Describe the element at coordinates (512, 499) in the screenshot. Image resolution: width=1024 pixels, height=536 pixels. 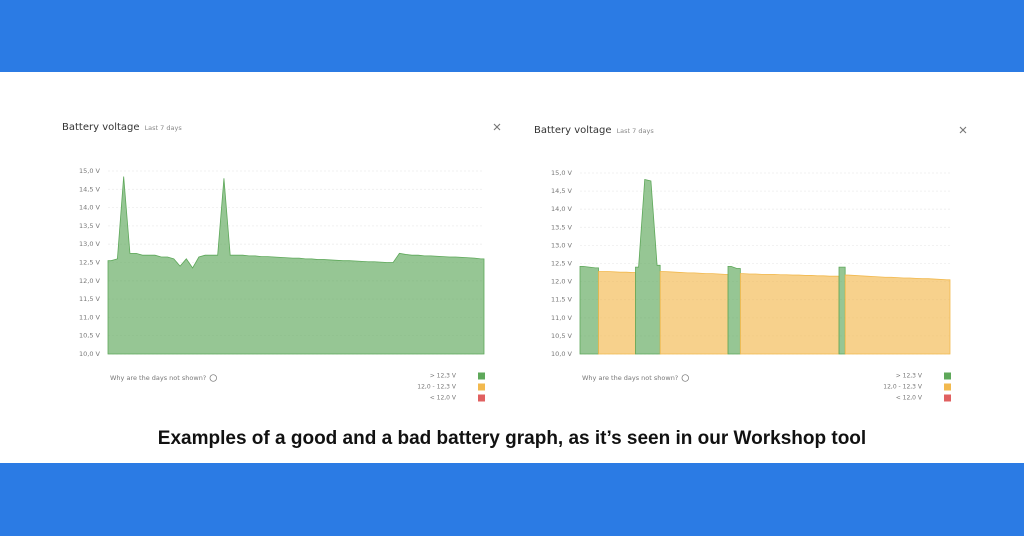
I see `bottom-band` at that location.